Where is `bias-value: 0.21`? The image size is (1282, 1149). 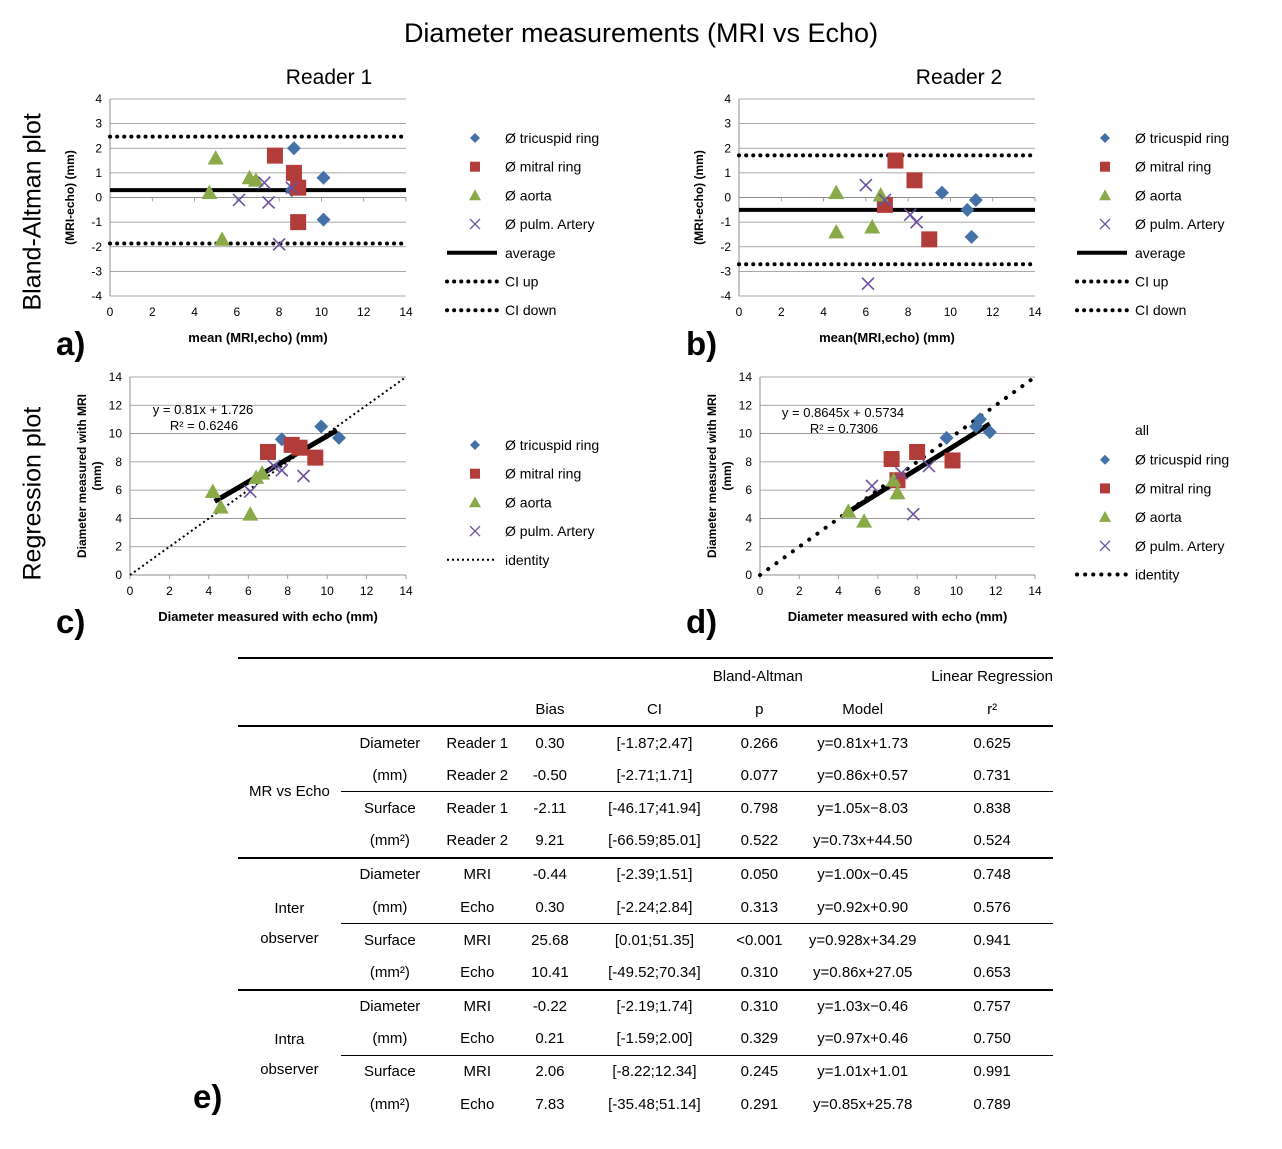 bias-value: 0.21 is located at coordinates (550, 1039).